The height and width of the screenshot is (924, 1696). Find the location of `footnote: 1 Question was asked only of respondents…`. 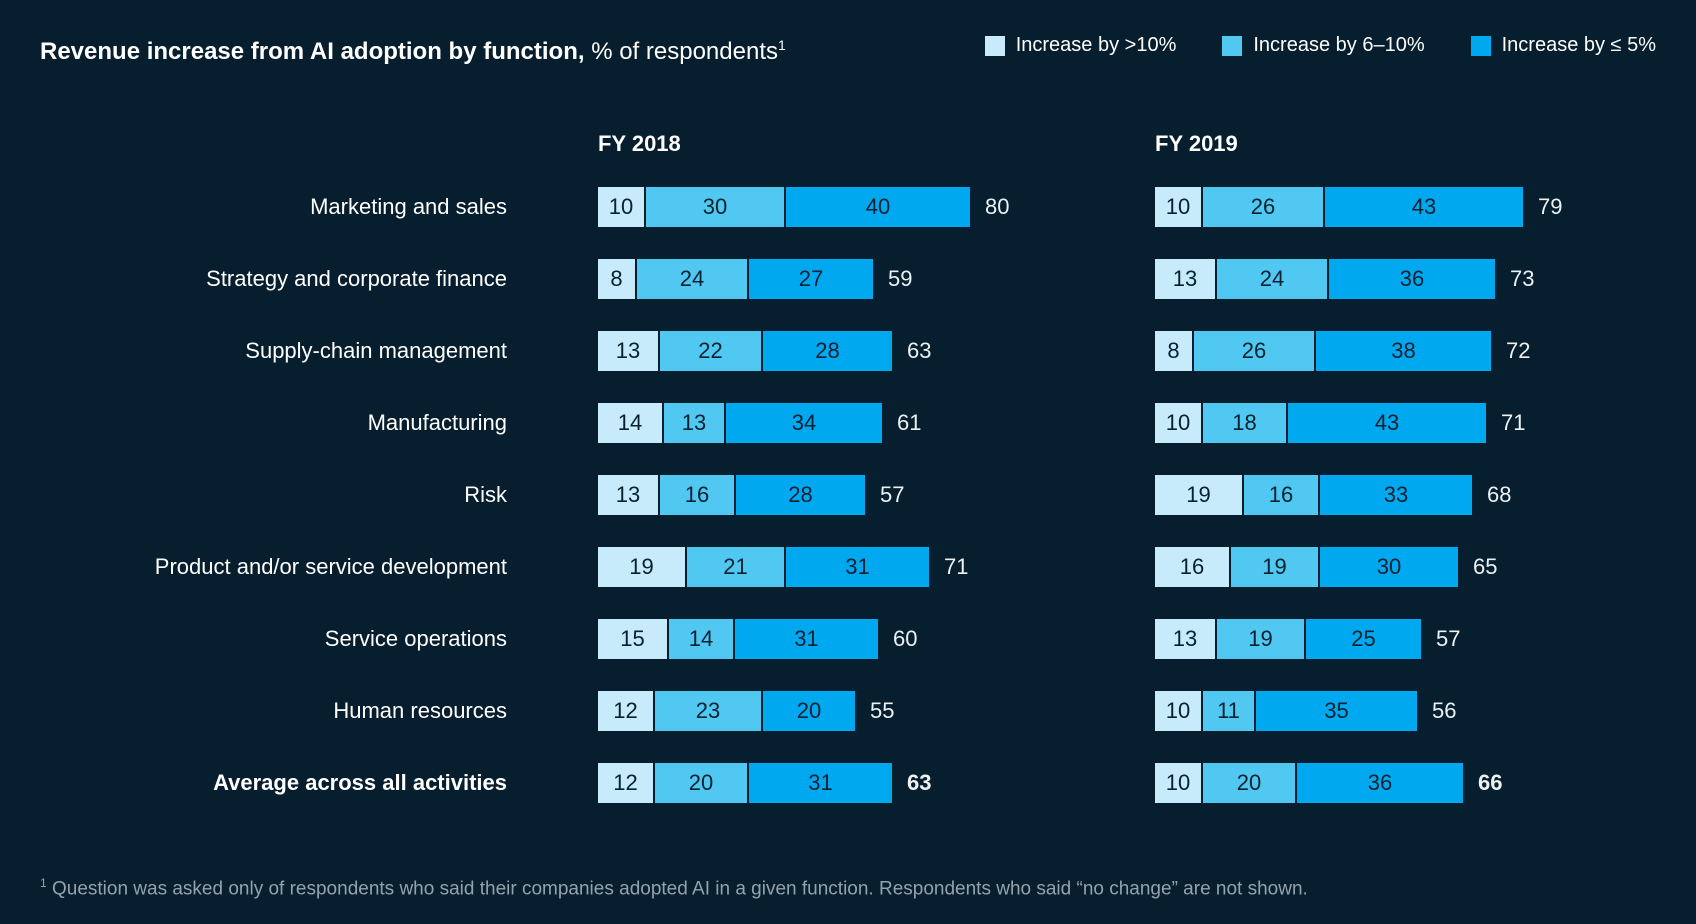

footnote: 1 Question was asked only of respondents… is located at coordinates (674, 888).